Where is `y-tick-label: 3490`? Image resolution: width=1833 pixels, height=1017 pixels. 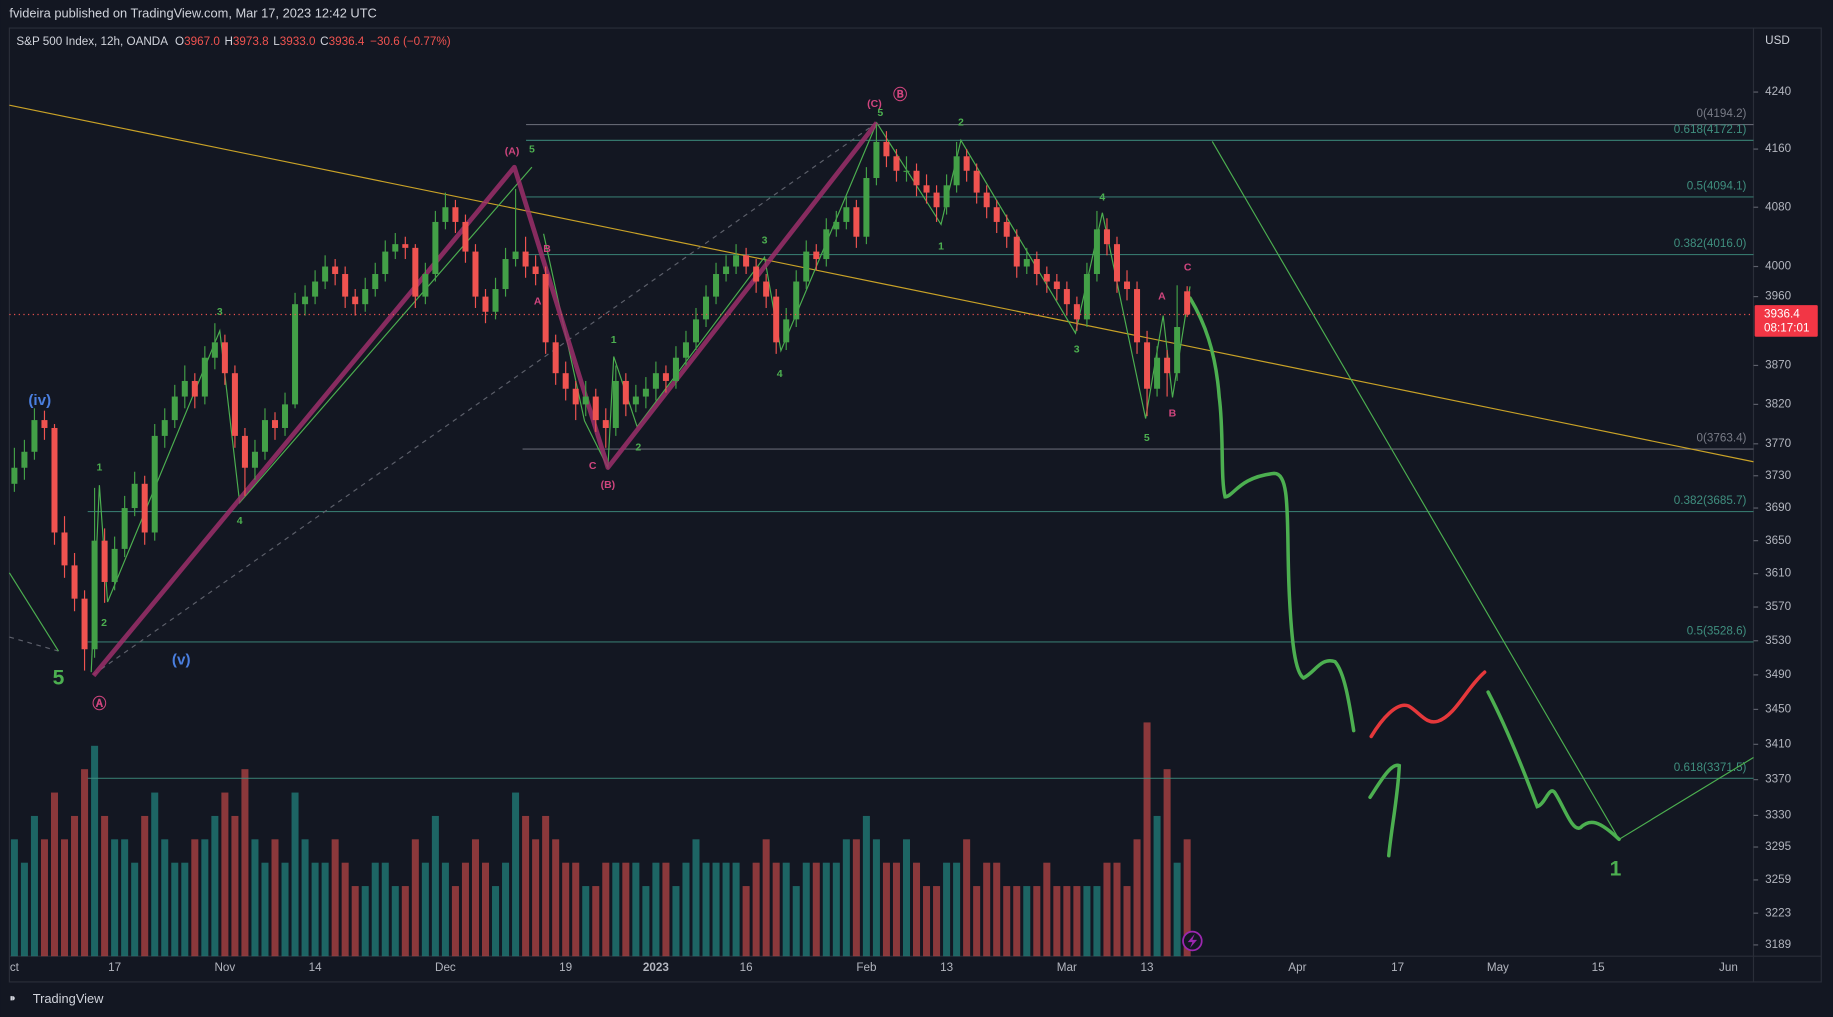 y-tick-label: 3490 is located at coordinates (1778, 674).